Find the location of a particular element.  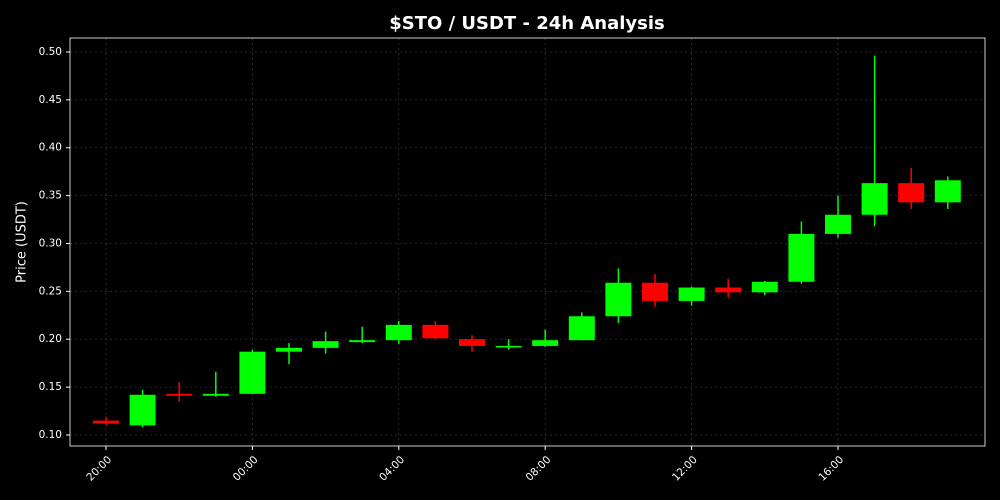

x-tick-label: 00:00 is located at coordinates (246, 469).